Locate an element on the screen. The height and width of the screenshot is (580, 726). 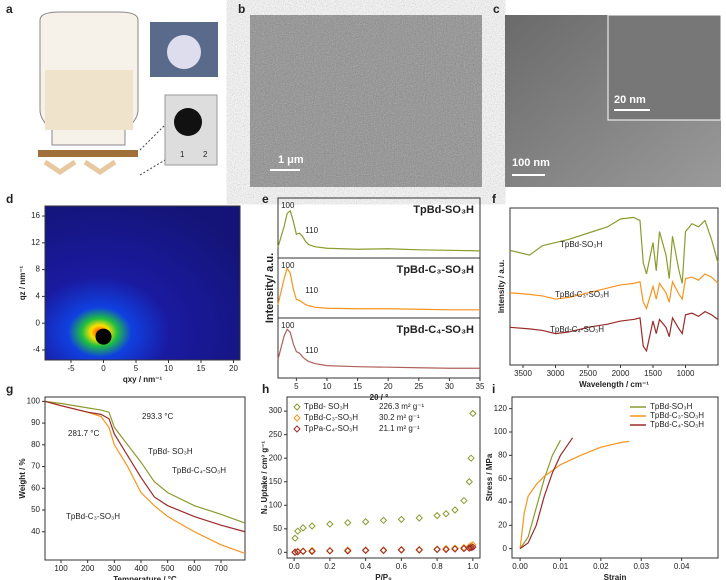
x-tick-label: 0.4 is located at coordinates (366, 566).